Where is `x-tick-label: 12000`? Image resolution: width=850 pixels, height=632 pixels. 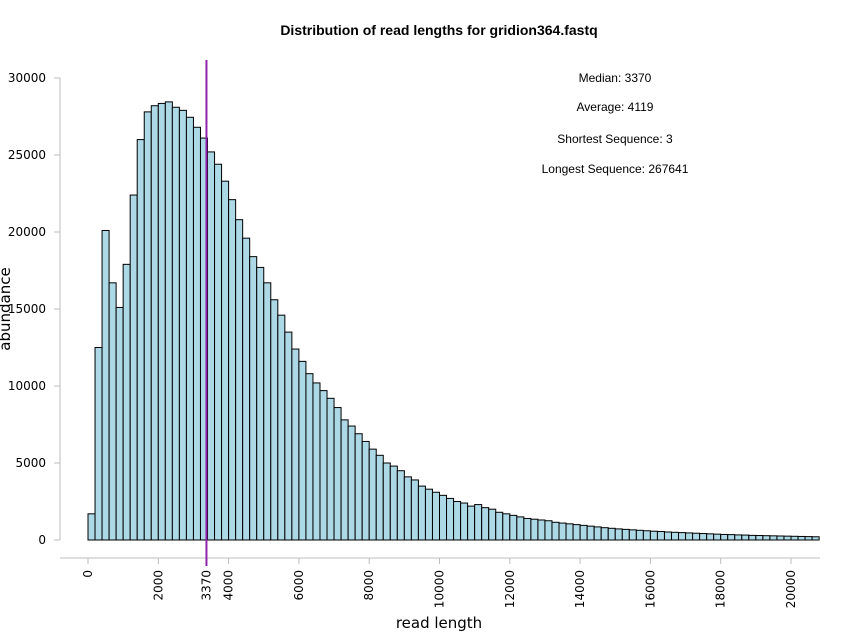
x-tick-label: 12000 is located at coordinates (510, 589).